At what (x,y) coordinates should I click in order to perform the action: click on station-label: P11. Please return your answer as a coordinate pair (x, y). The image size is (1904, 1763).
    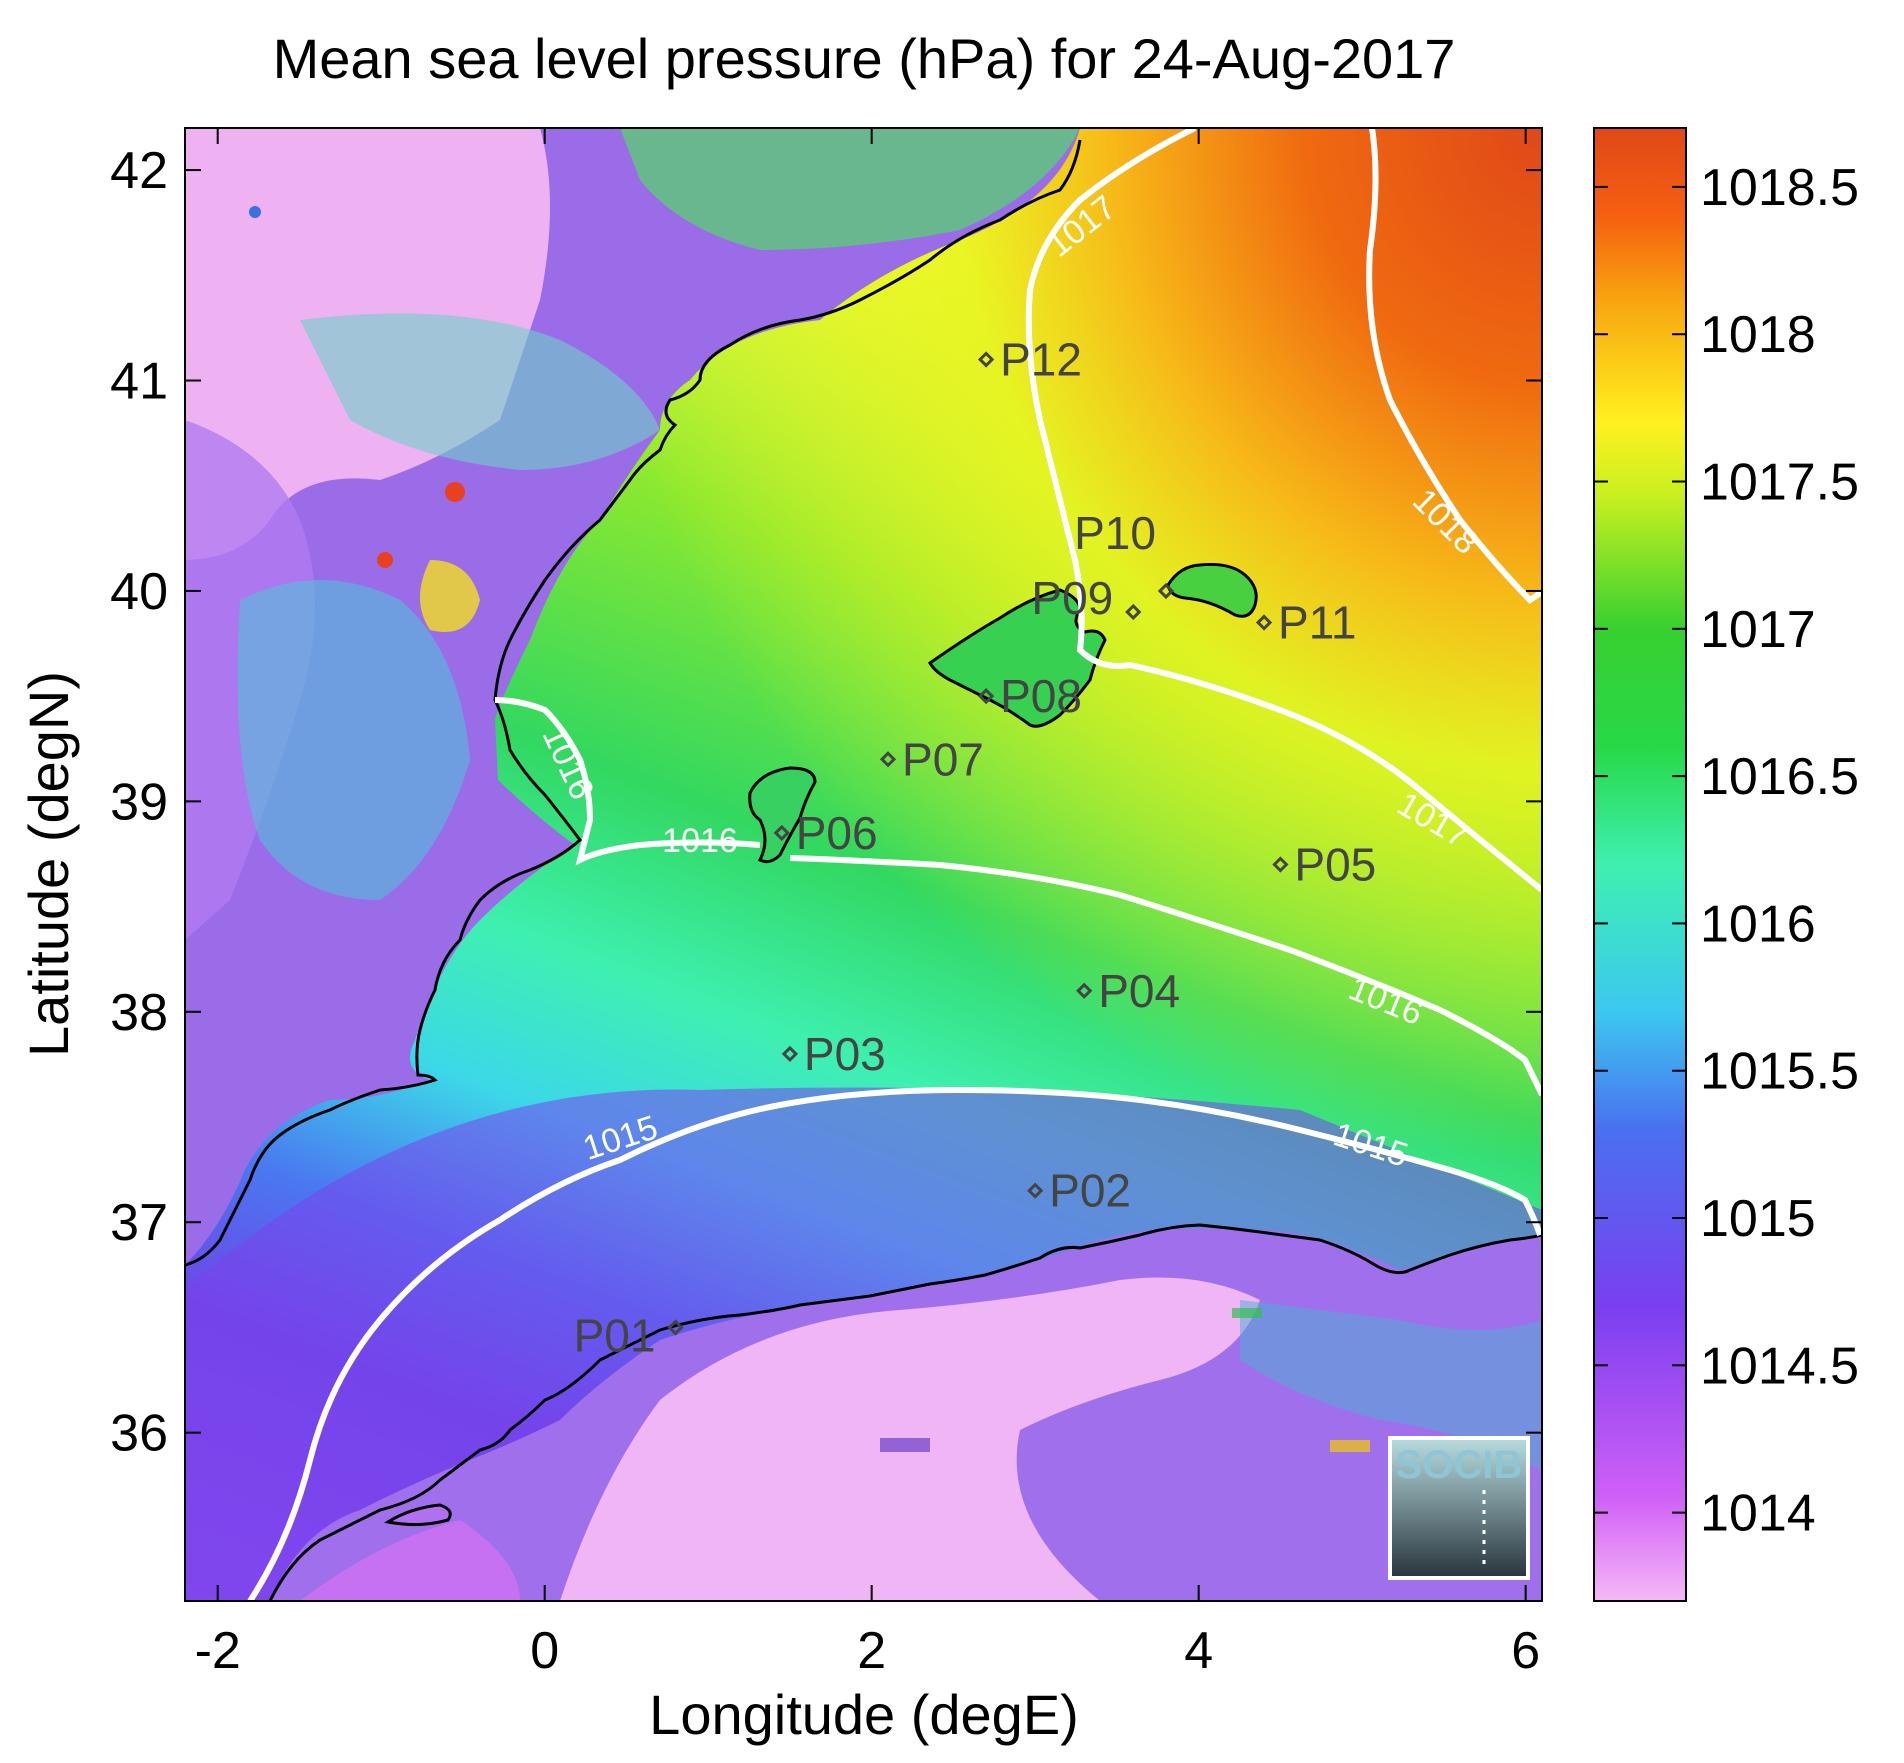
    Looking at the image, I should click on (1317, 623).